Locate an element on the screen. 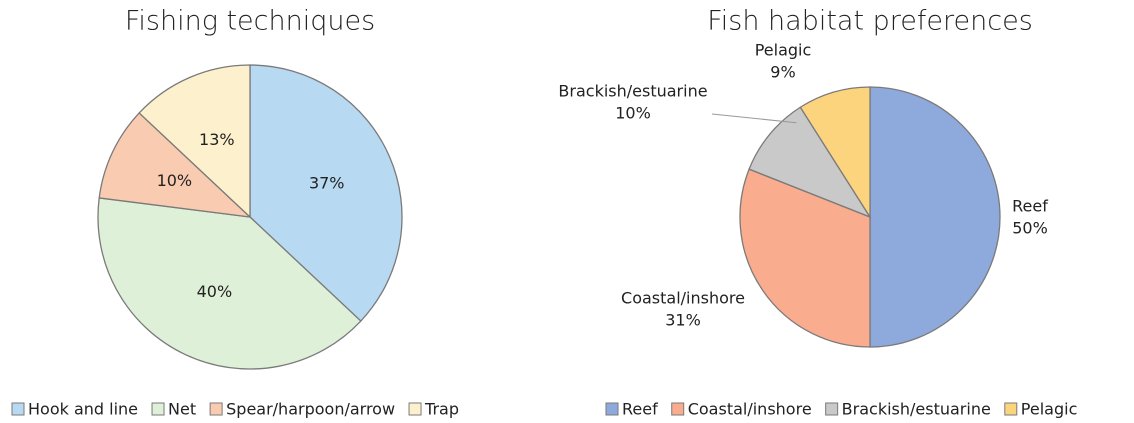 The height and width of the screenshot is (423, 1134). slice-name-label: Reef is located at coordinates (1030, 206).